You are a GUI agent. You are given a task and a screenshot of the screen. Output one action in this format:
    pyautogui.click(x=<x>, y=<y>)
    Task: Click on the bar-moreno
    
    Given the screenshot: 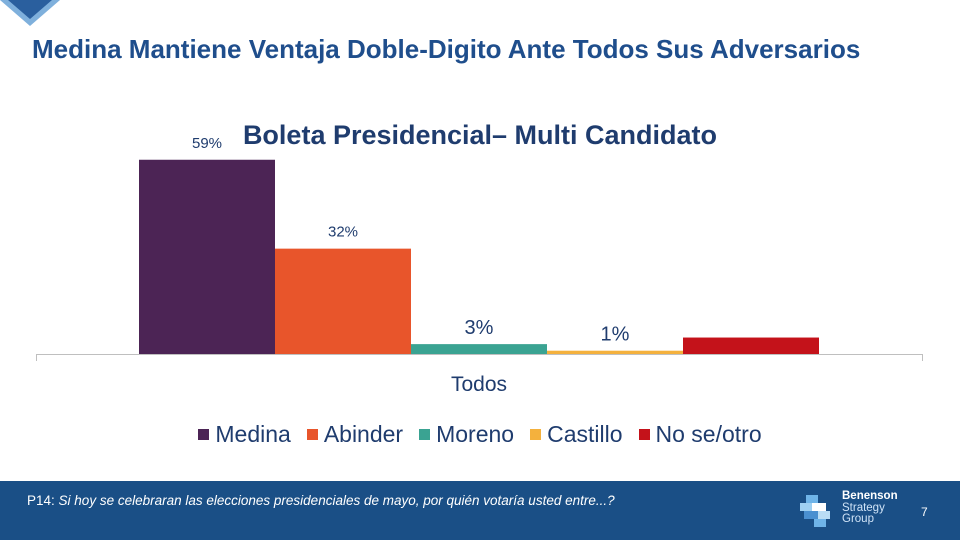 What is the action you would take?
    pyautogui.click(x=479, y=349)
    